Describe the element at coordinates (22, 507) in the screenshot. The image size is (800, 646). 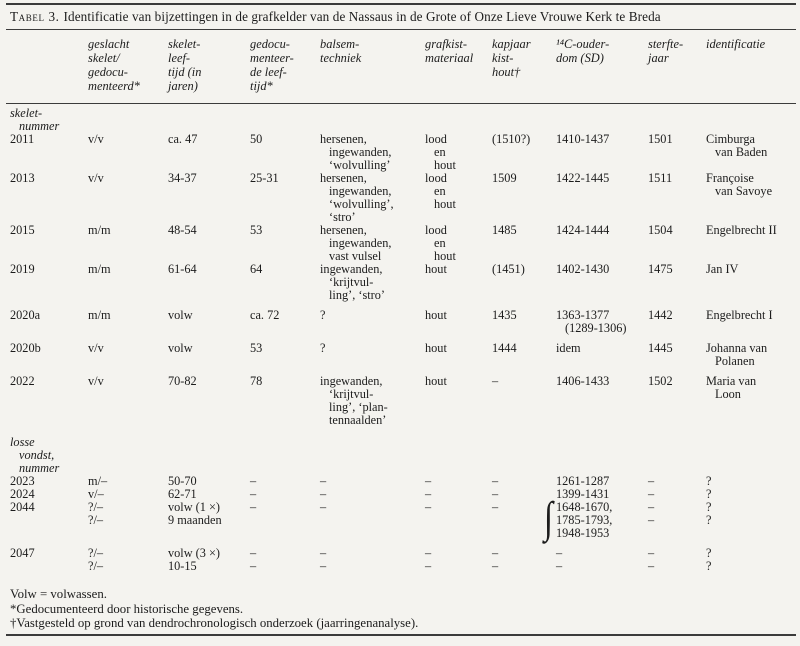
I see `cell-line: 2044` at that location.